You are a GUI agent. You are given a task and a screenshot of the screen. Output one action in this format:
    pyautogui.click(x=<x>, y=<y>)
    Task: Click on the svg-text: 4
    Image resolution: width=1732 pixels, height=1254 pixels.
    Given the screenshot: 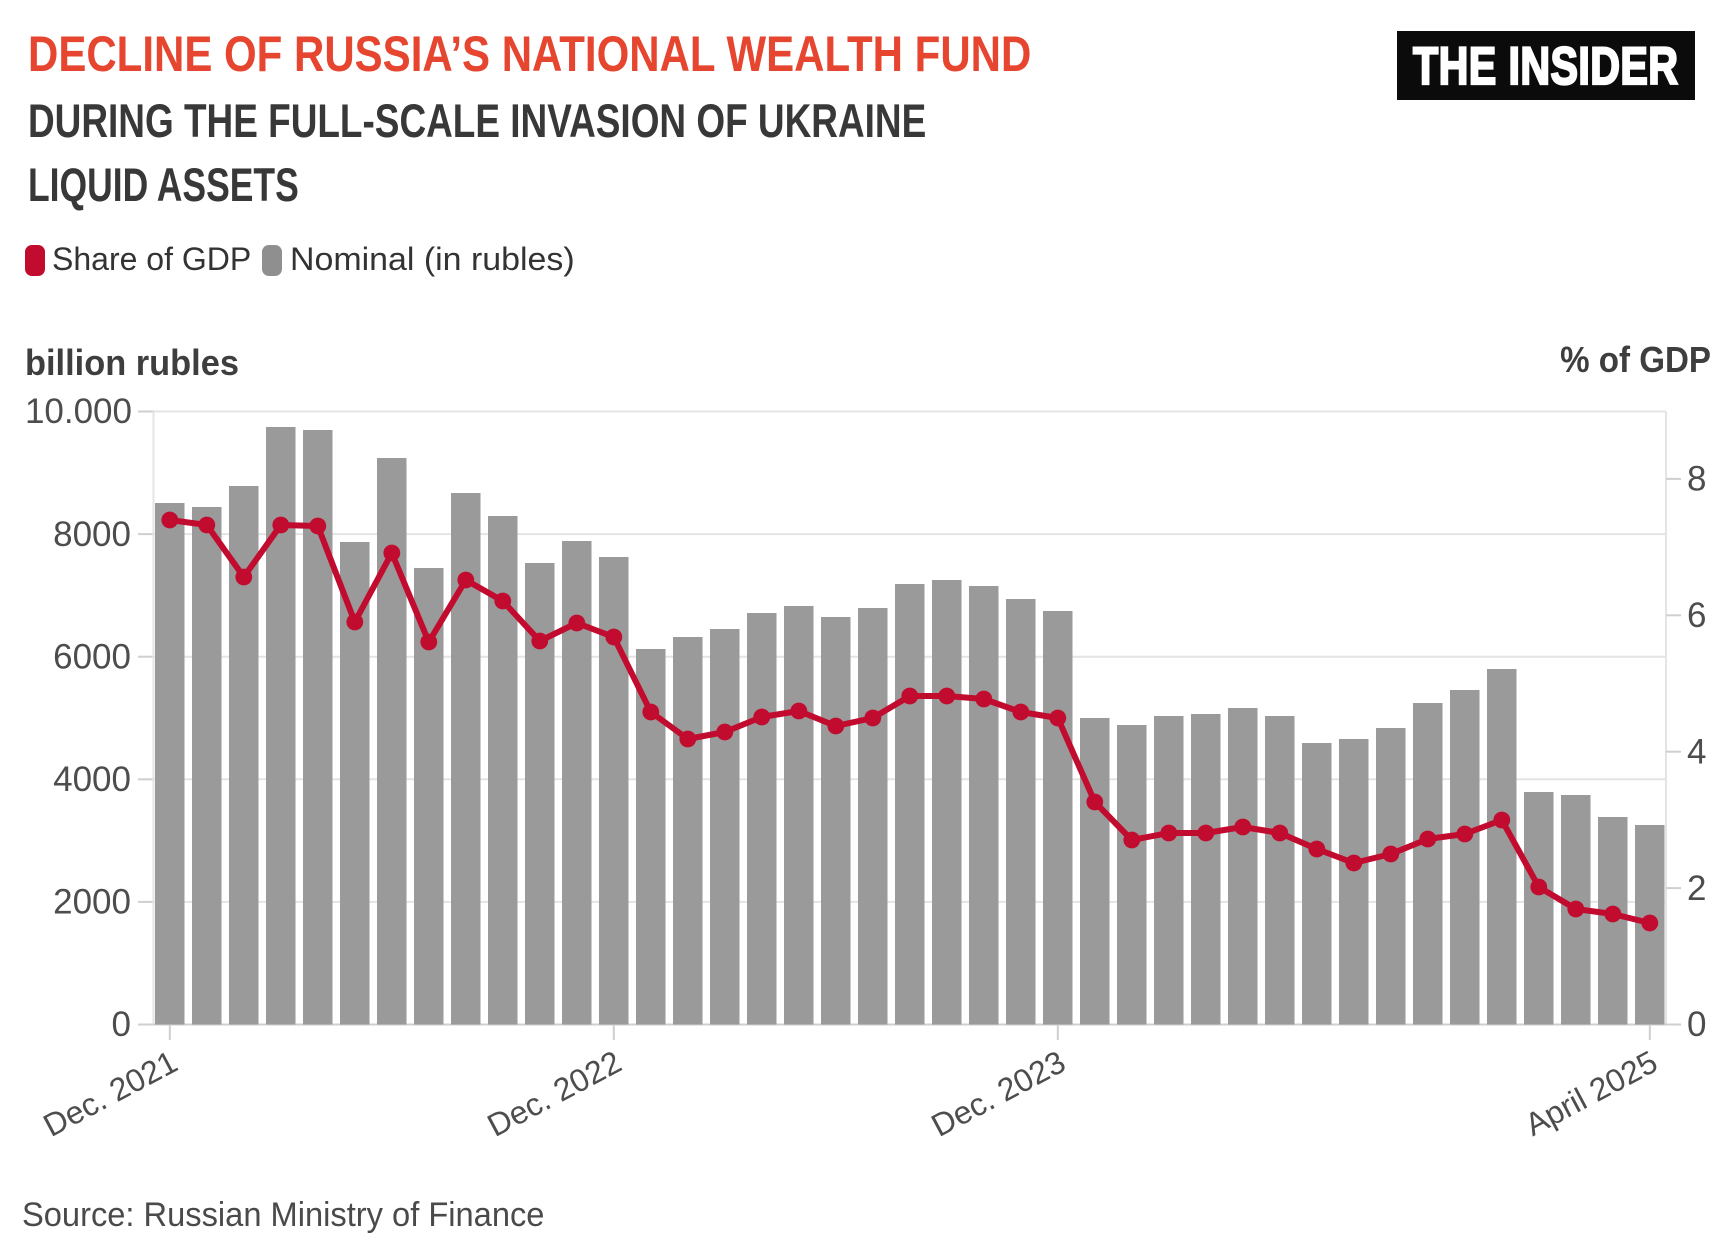 What is the action you would take?
    pyautogui.click(x=1696, y=751)
    